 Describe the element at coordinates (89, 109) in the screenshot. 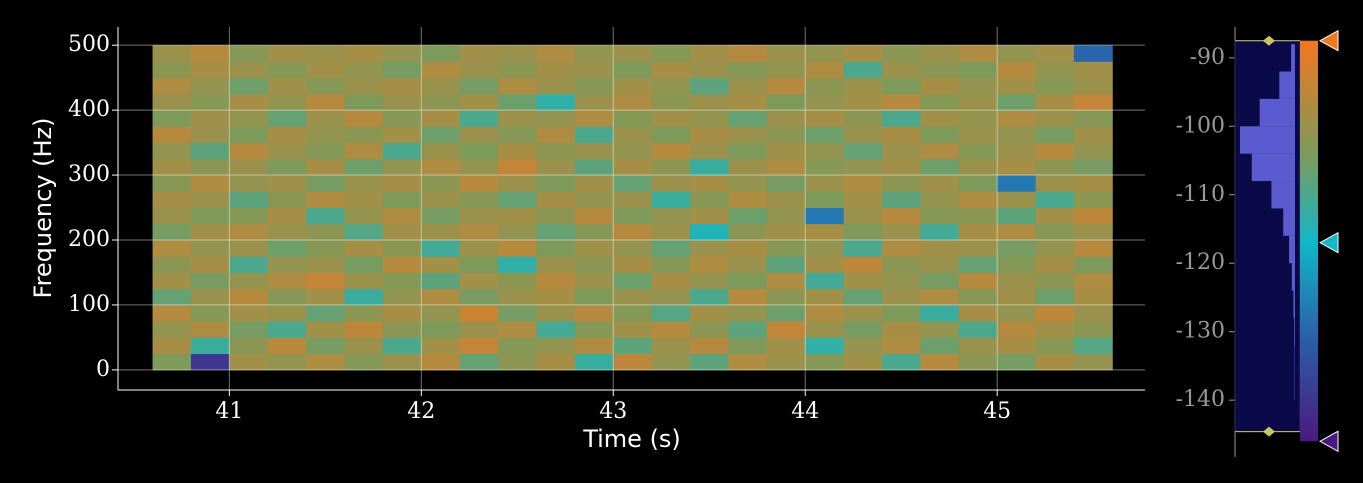

I see `y-tick-label: 400` at that location.